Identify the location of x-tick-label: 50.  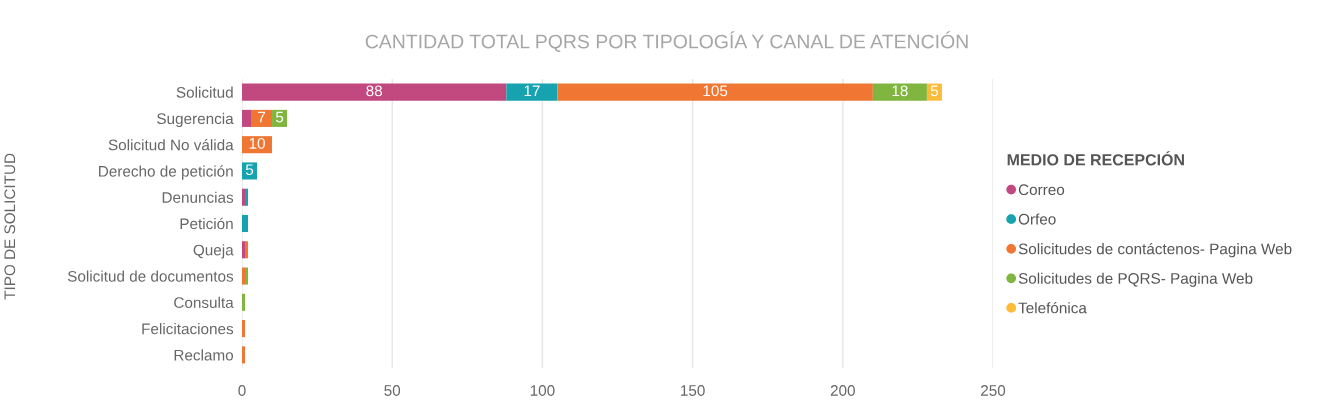
(392, 390).